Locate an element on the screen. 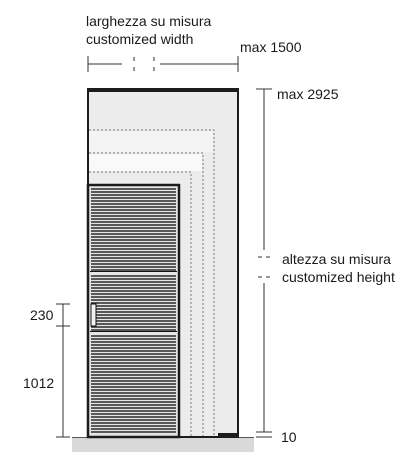 This screenshot has width=403, height=452. height-label-en: customized height is located at coordinates (338, 277).